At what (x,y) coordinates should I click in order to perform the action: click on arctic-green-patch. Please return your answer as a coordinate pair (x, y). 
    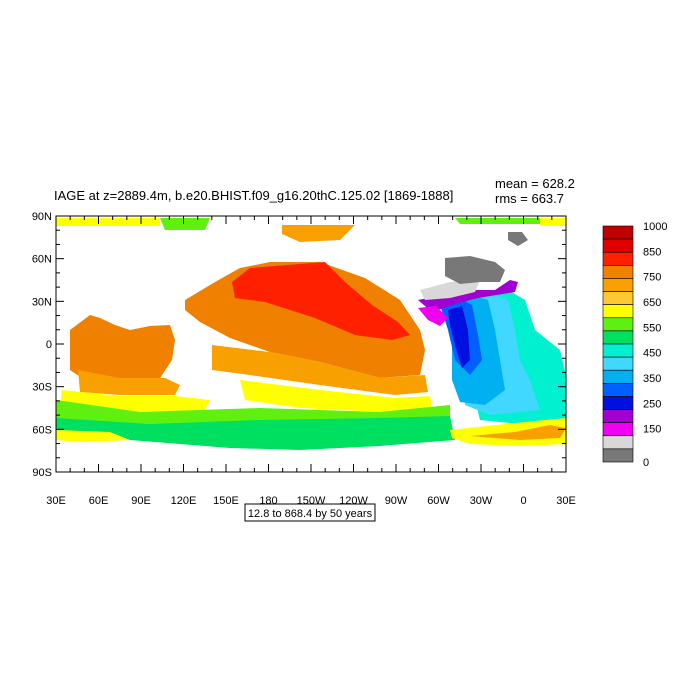
    Looking at the image, I should click on (185, 224).